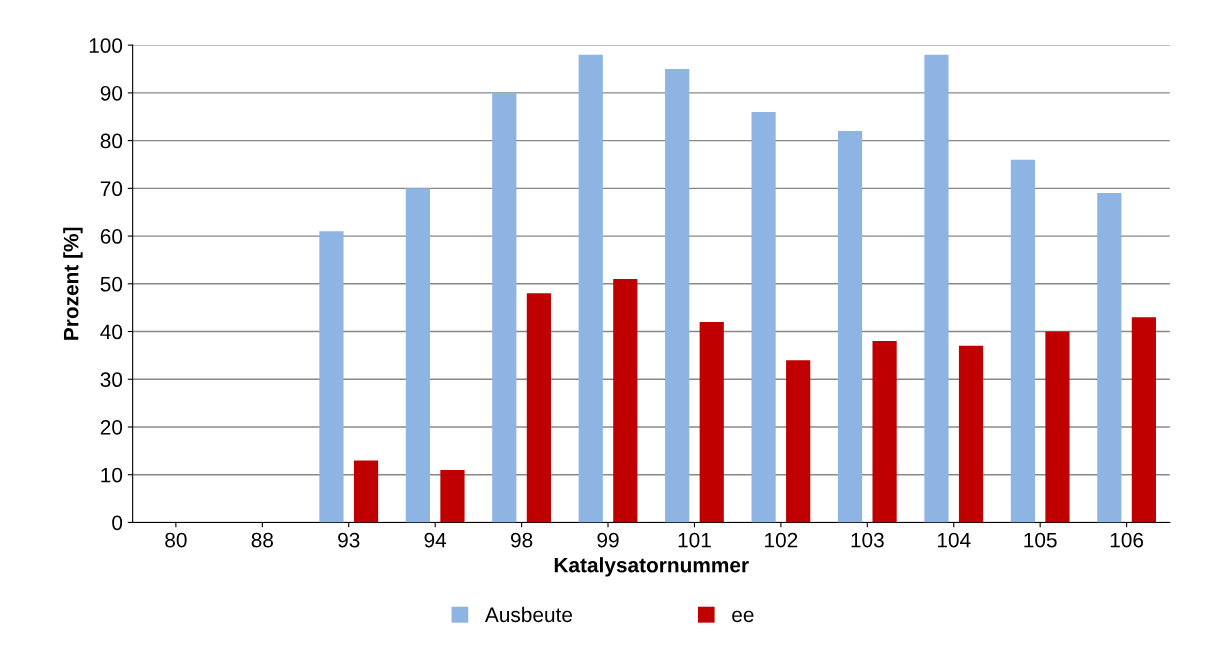 This screenshot has height=645, width=1206. Describe the element at coordinates (1040, 540) in the screenshot. I see `x-tick-label: 105` at that location.